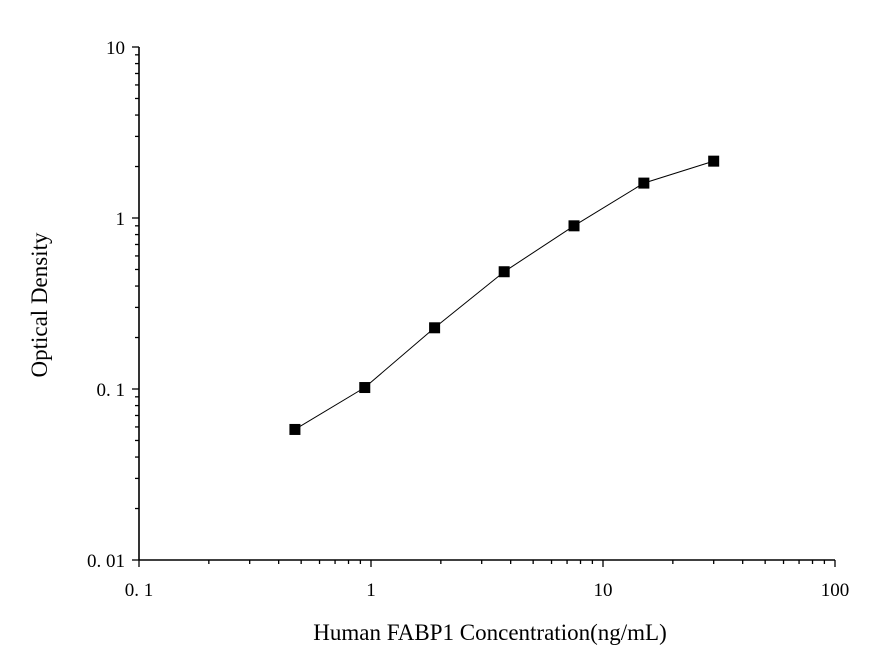  What do you see at coordinates (106, 305) in the screenshot?
I see `y-tick-labels: 0. 01 0. 1 1 10` at bounding box center [106, 305].